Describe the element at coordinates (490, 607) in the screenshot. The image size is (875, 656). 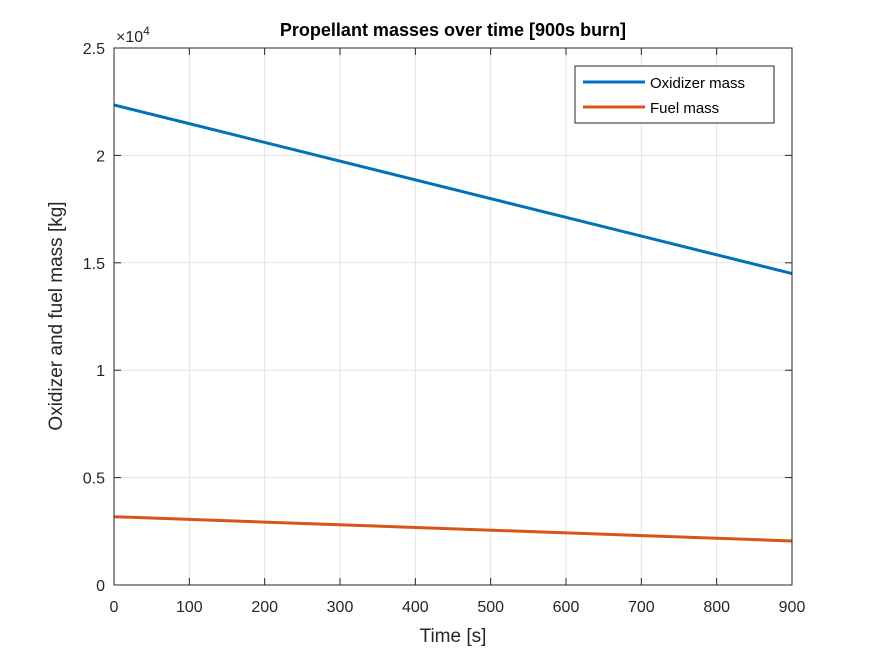
I see `x-tick-label: 500` at that location.